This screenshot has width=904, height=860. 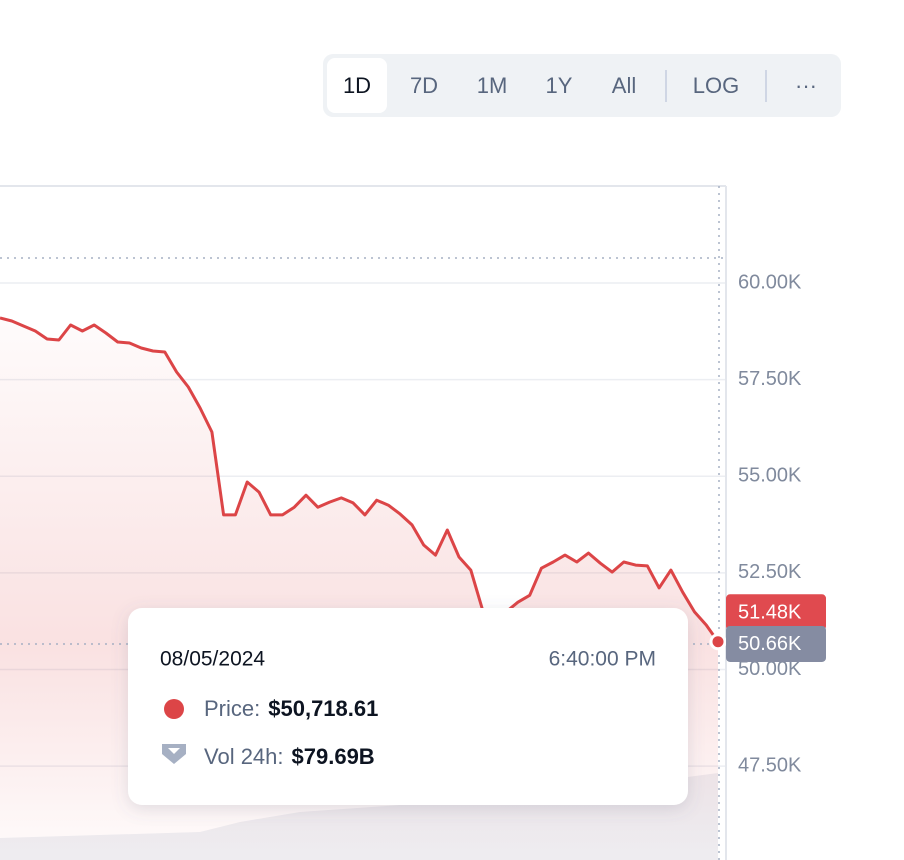 What do you see at coordinates (492, 85) in the screenshot?
I see `toolbar-button: 1M` at bounding box center [492, 85].